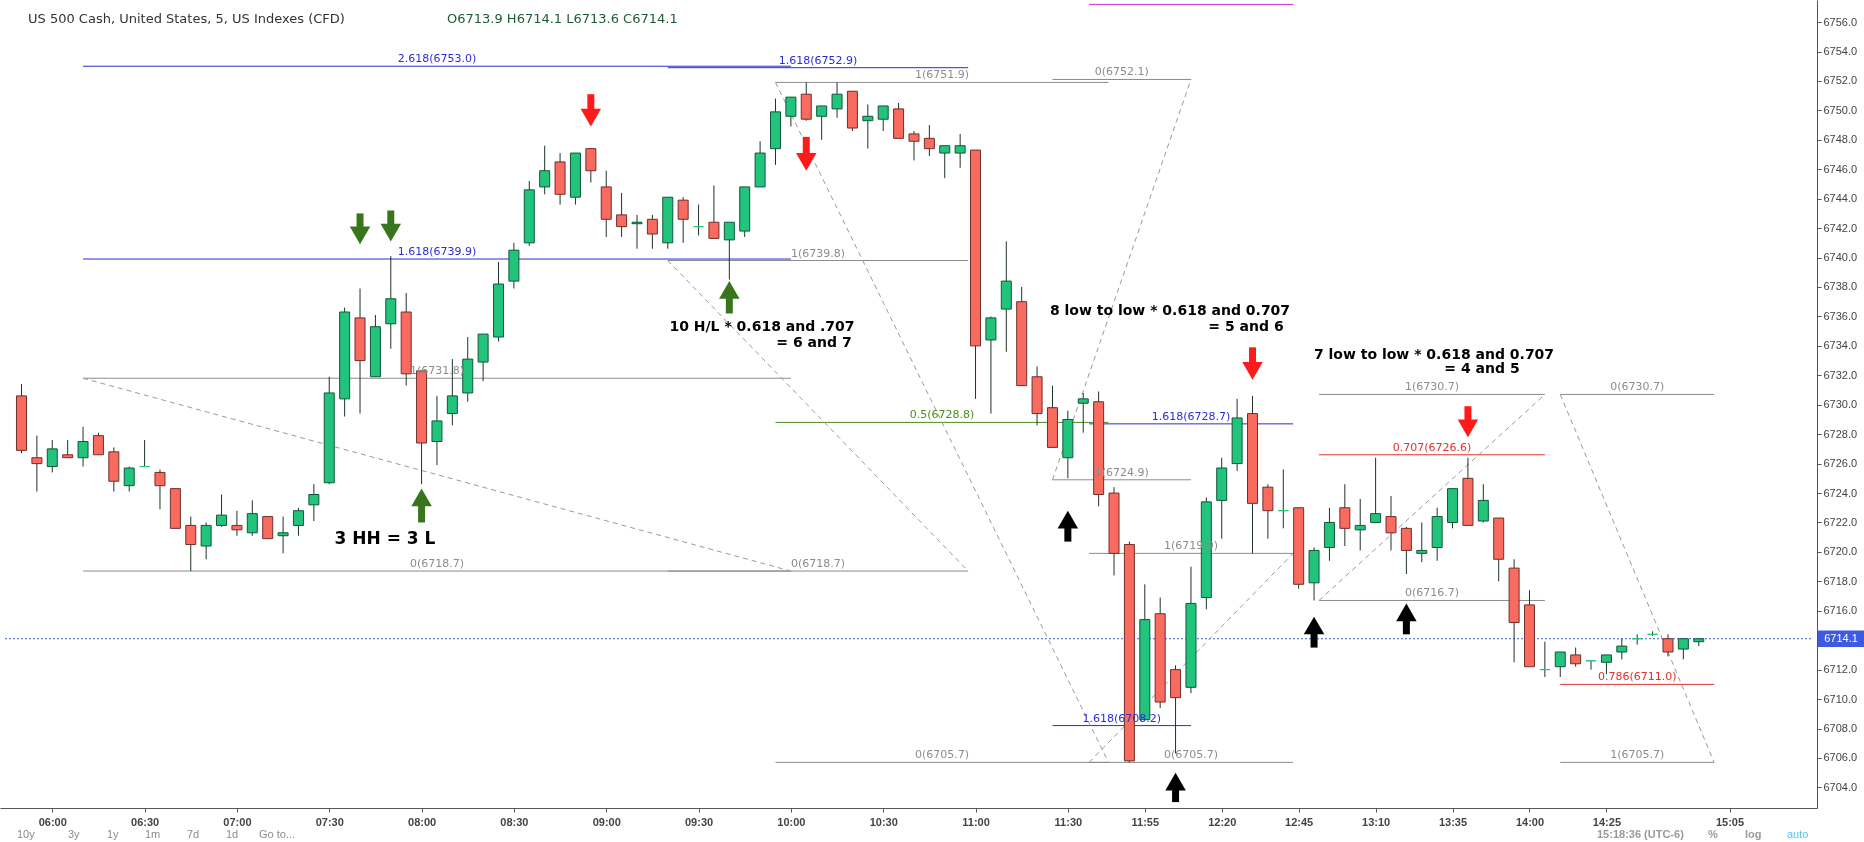 The height and width of the screenshot is (842, 1864). What do you see at coordinates (1068, 821) in the screenshot?
I see `x-tick-label: 11:30` at bounding box center [1068, 821].